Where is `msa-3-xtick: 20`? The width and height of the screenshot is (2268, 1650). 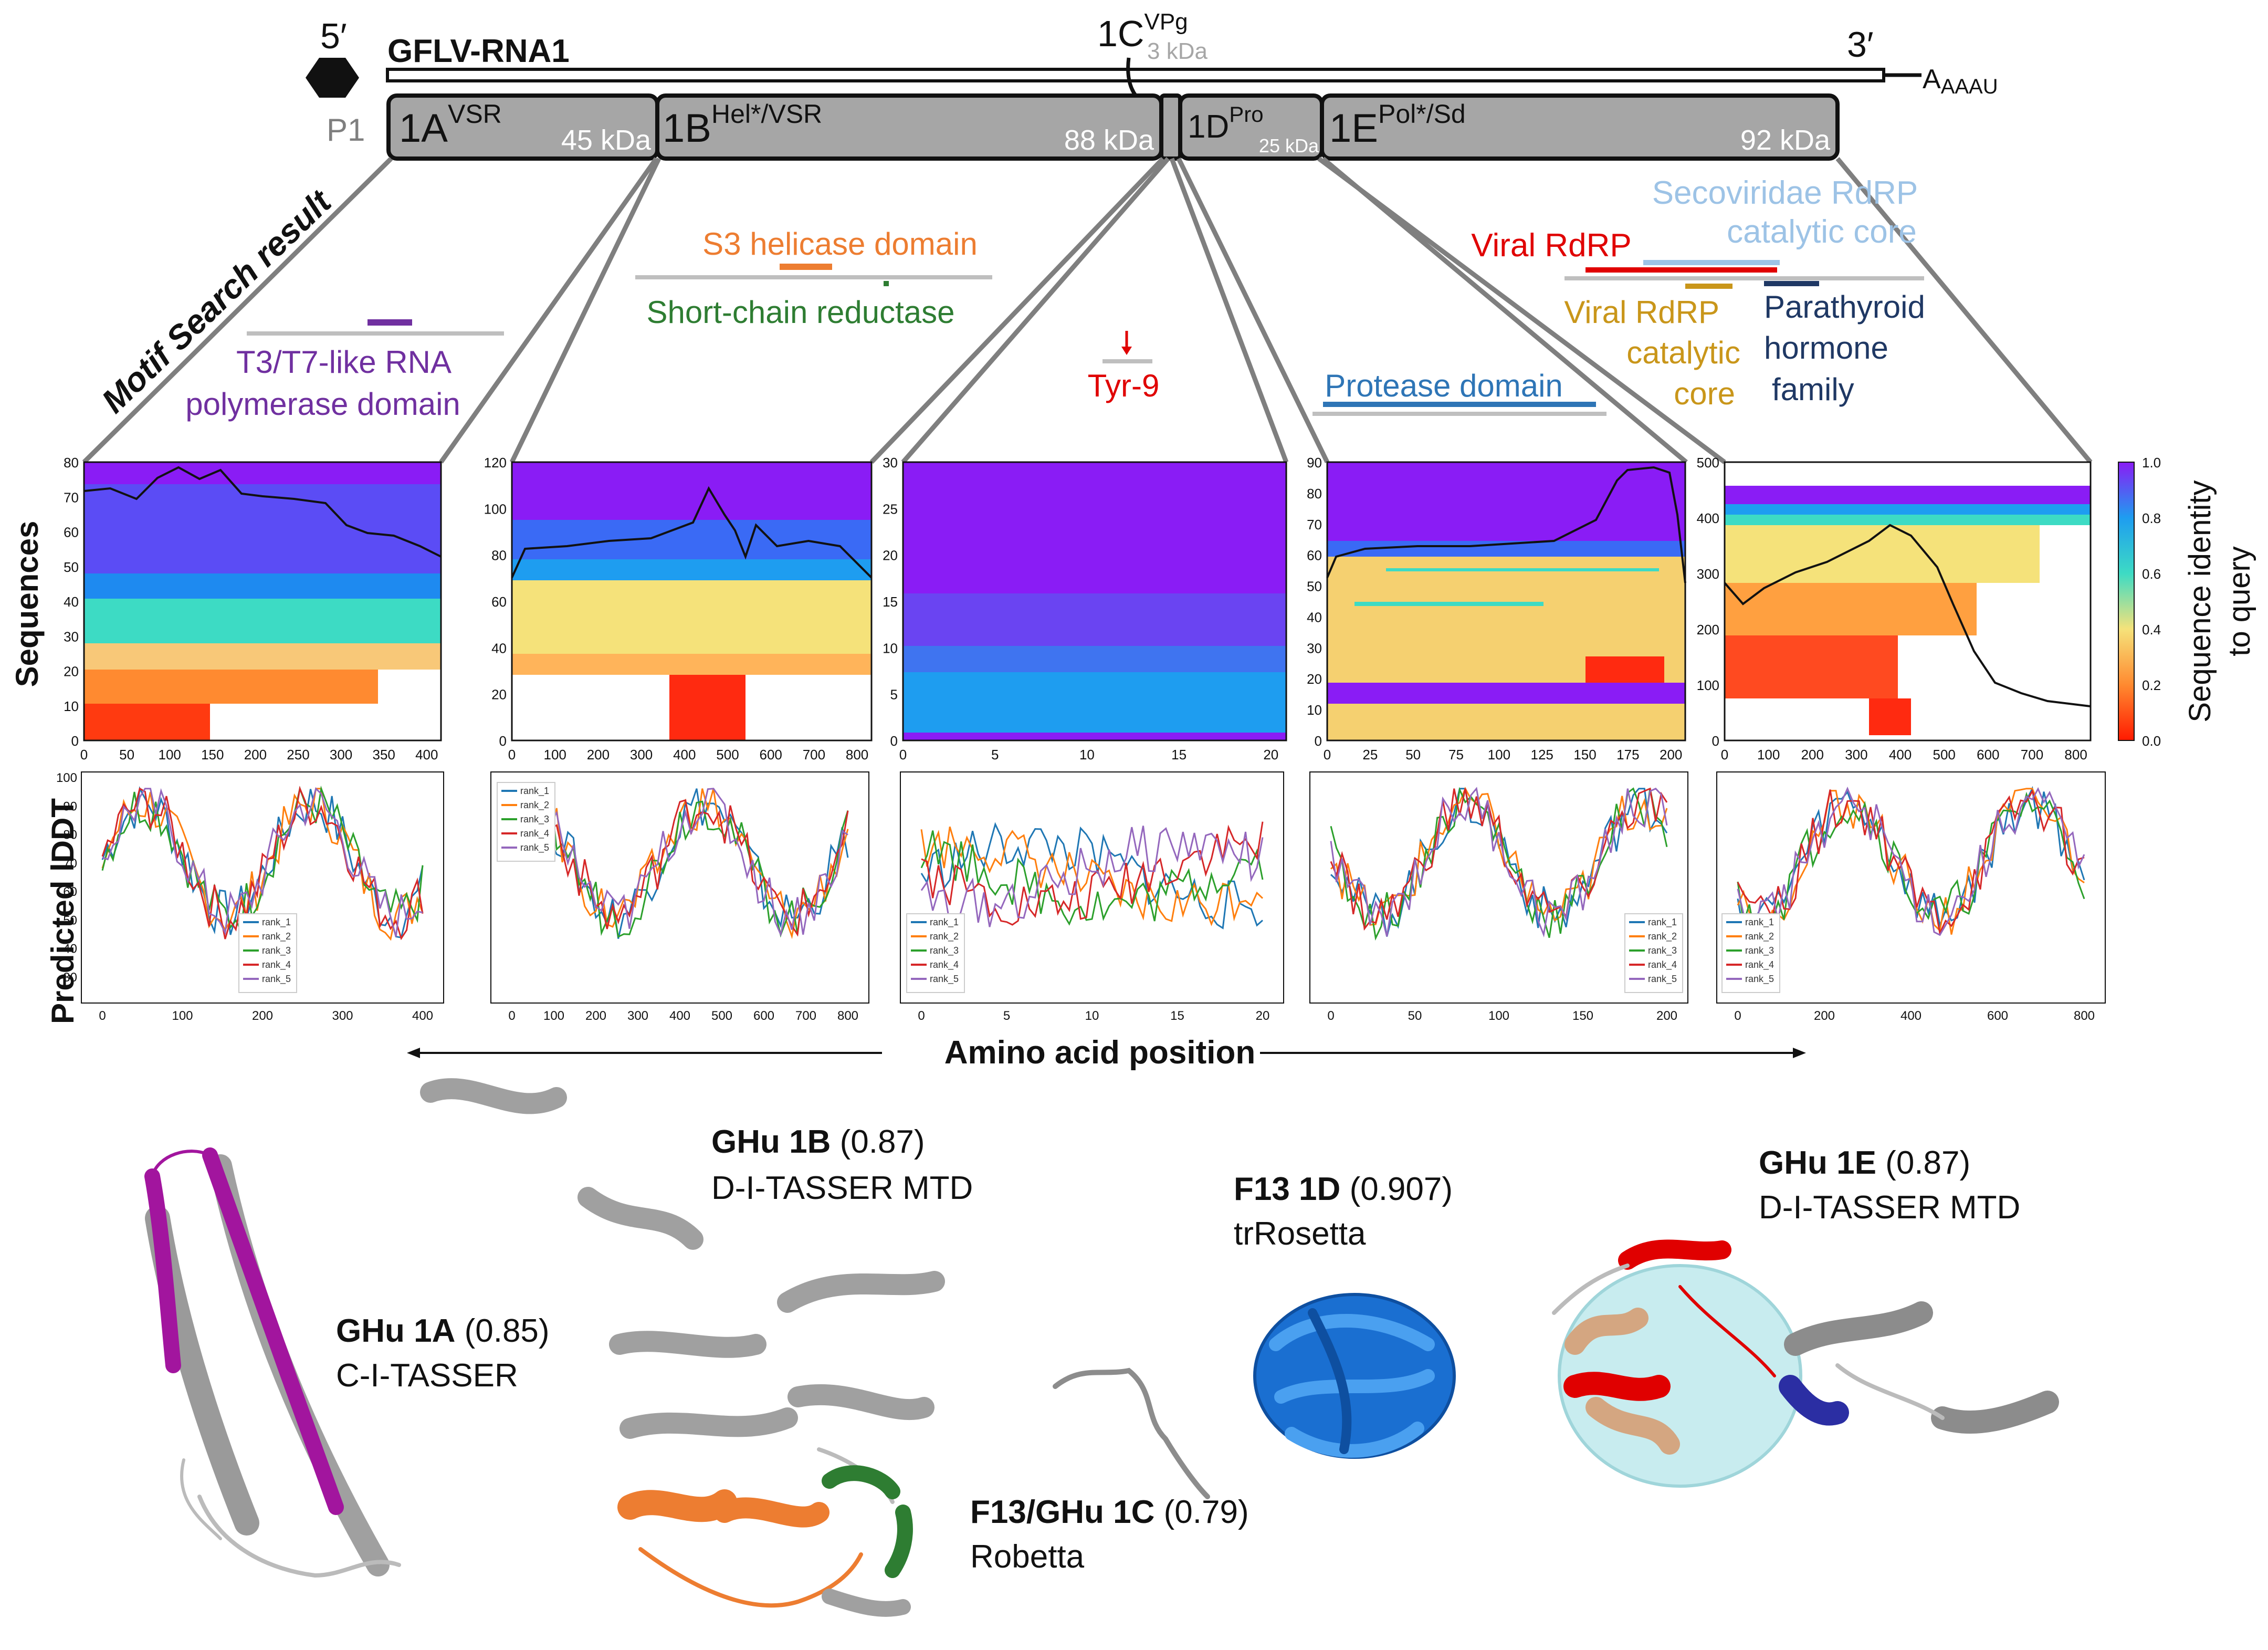 msa-3-xtick: 20 is located at coordinates (1270, 755).